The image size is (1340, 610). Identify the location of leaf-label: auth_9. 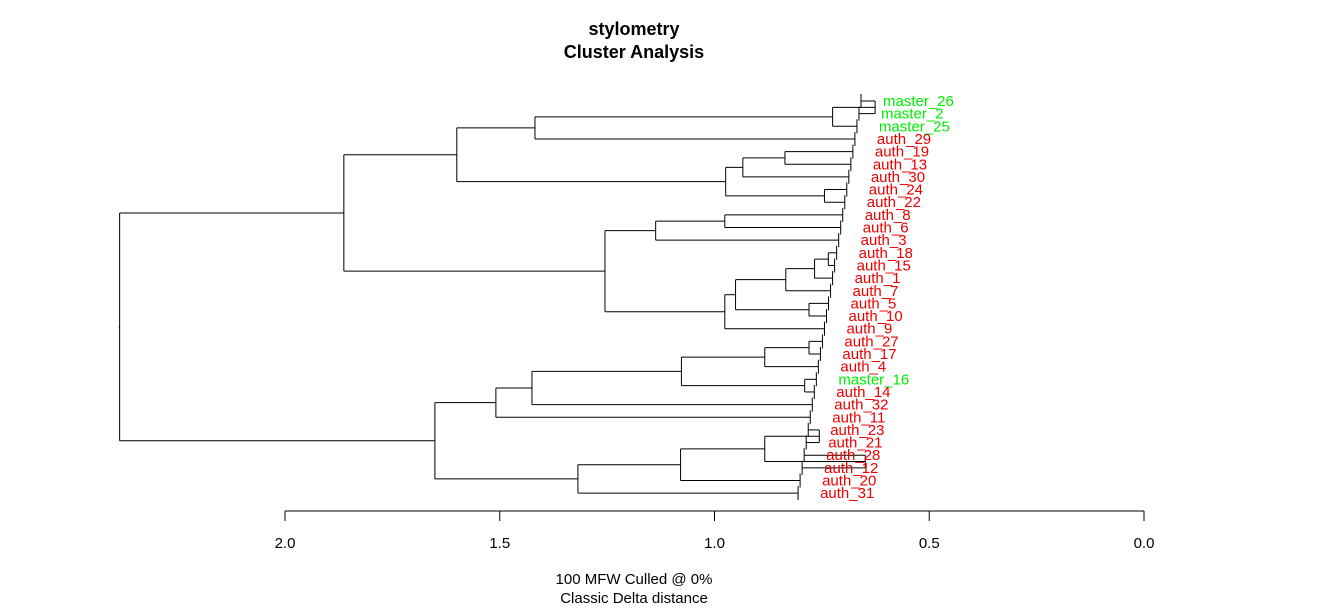
(869, 329).